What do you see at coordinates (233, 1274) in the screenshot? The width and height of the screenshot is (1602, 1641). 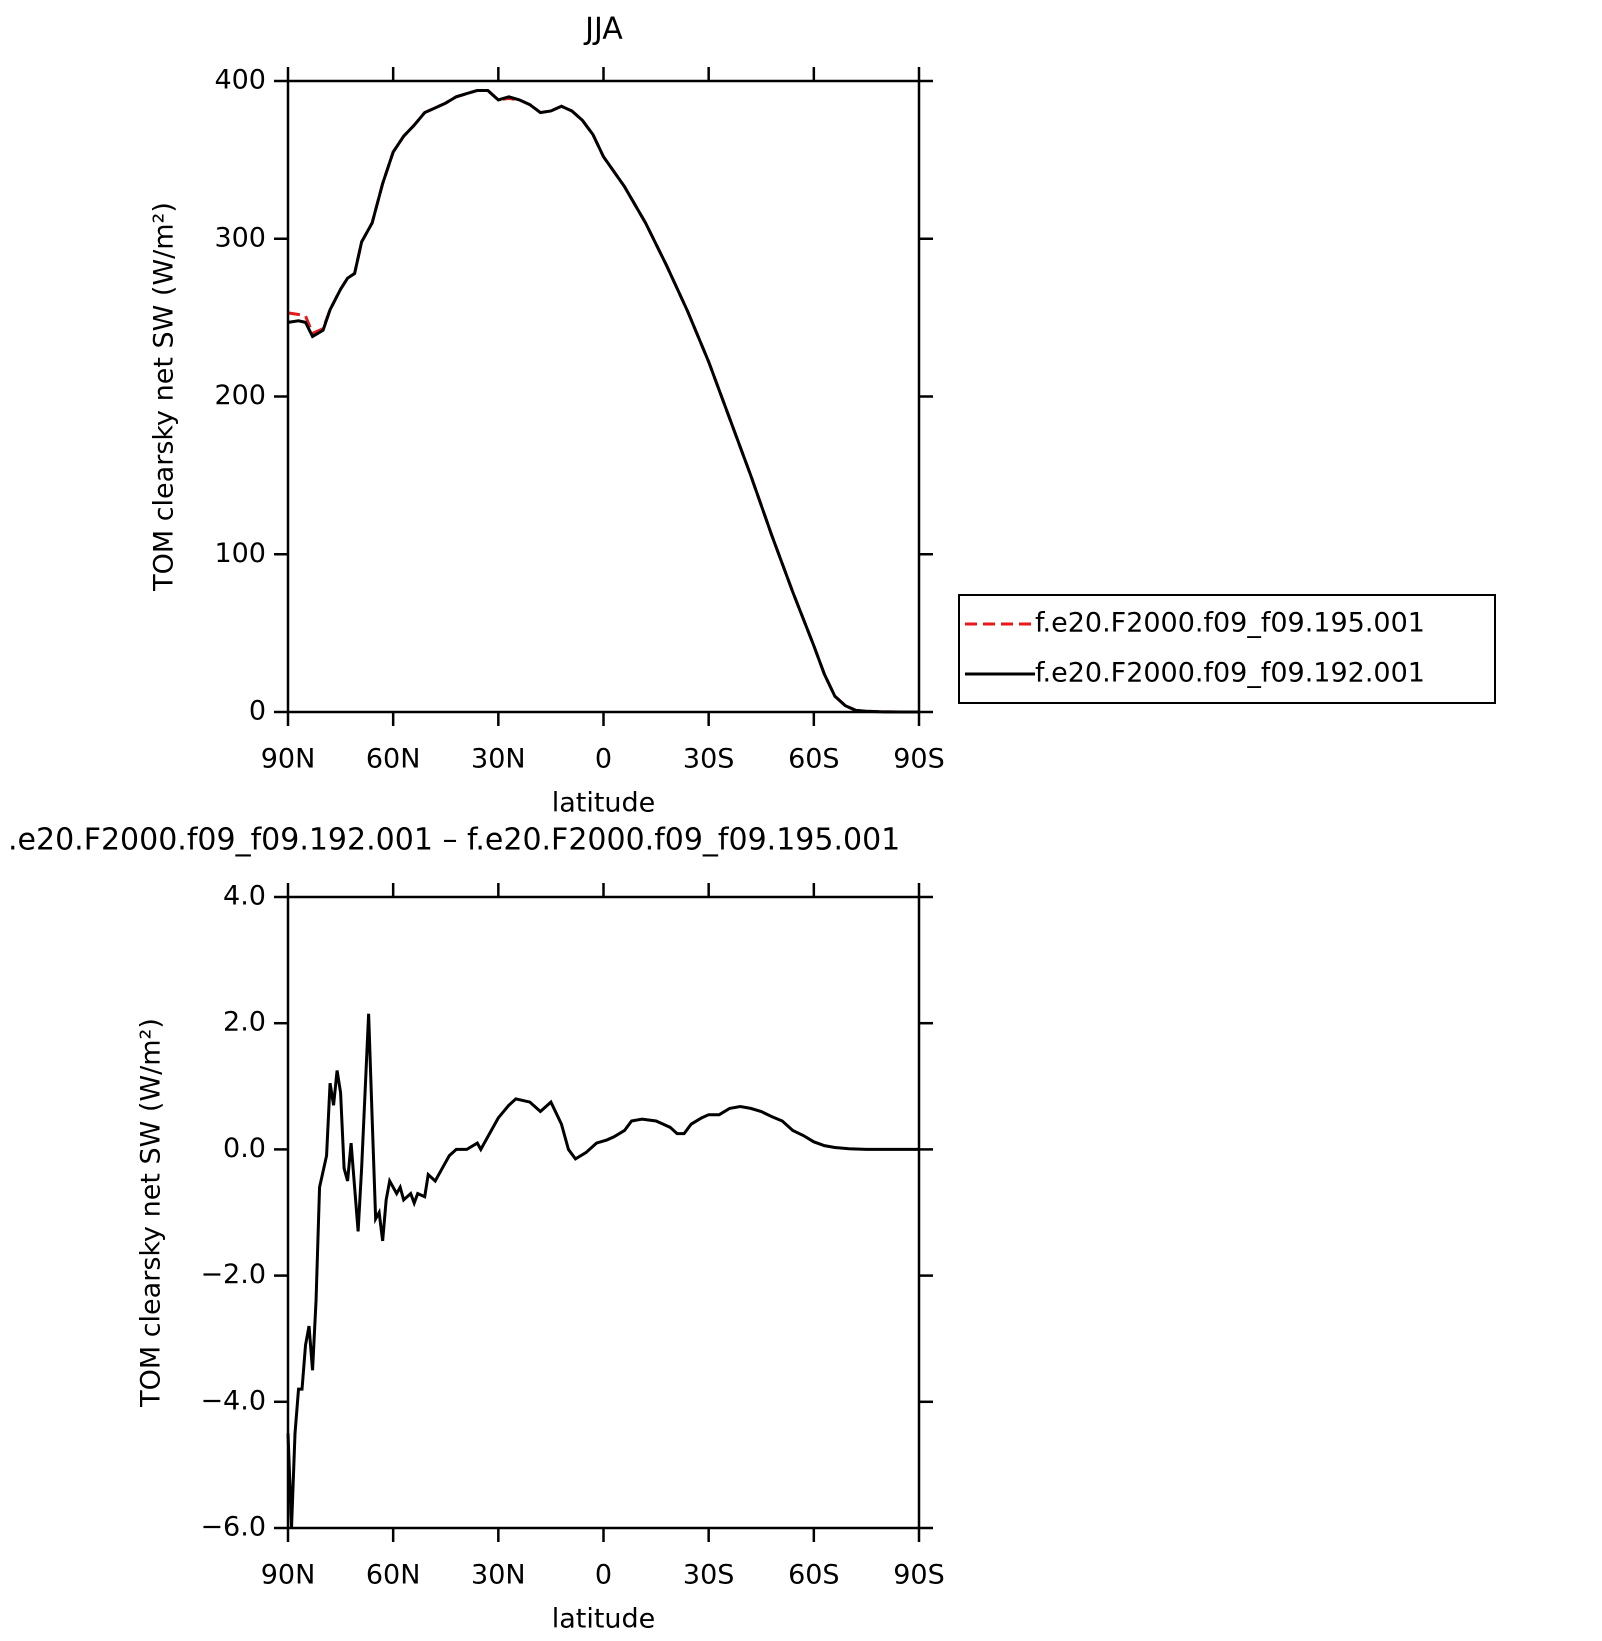 I see `y-tick-label: −2.0` at bounding box center [233, 1274].